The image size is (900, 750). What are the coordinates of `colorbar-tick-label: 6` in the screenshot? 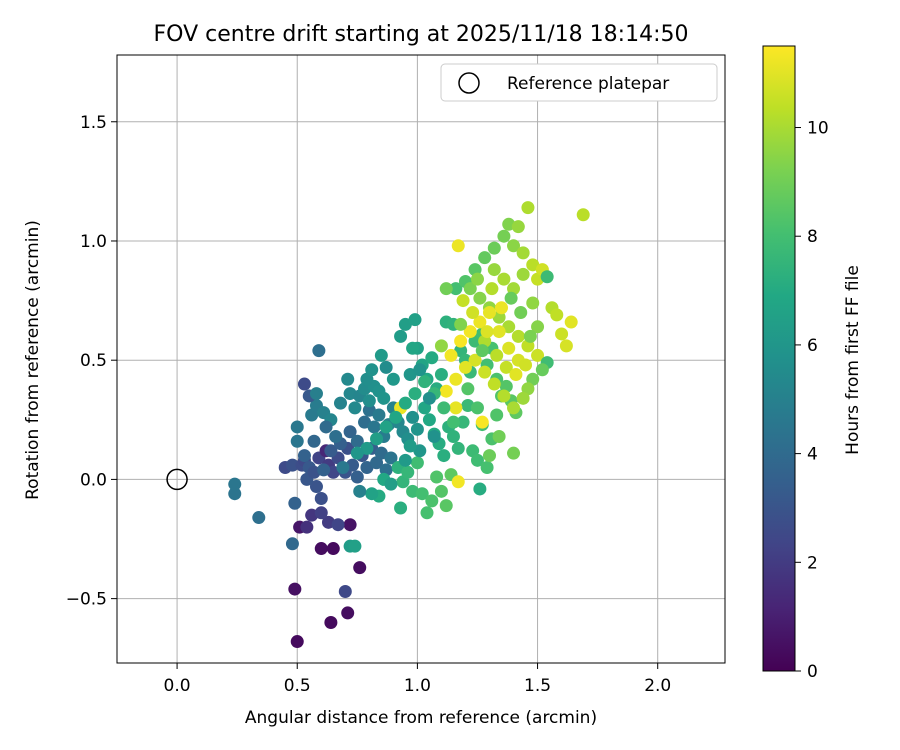 It's located at (812, 346).